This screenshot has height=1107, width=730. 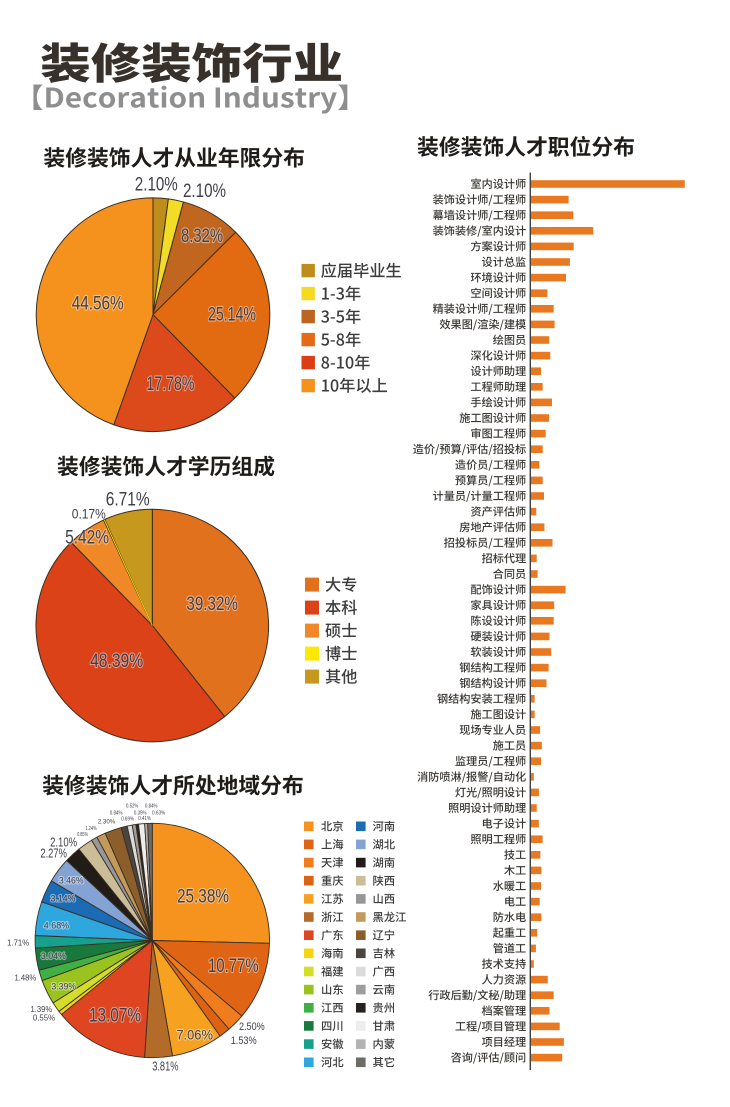 I want to click on svg-text: 6.71%, so click(x=128, y=500).